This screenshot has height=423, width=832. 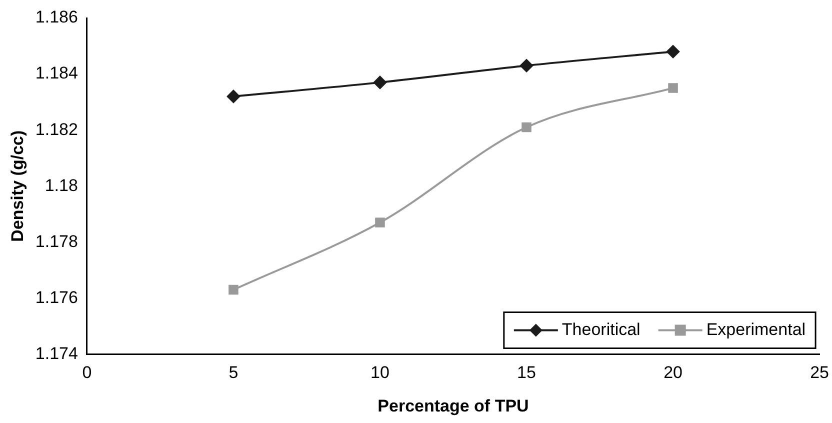 What do you see at coordinates (17, 186) in the screenshot?
I see `y-axis-title: Density (g/cc)` at bounding box center [17, 186].